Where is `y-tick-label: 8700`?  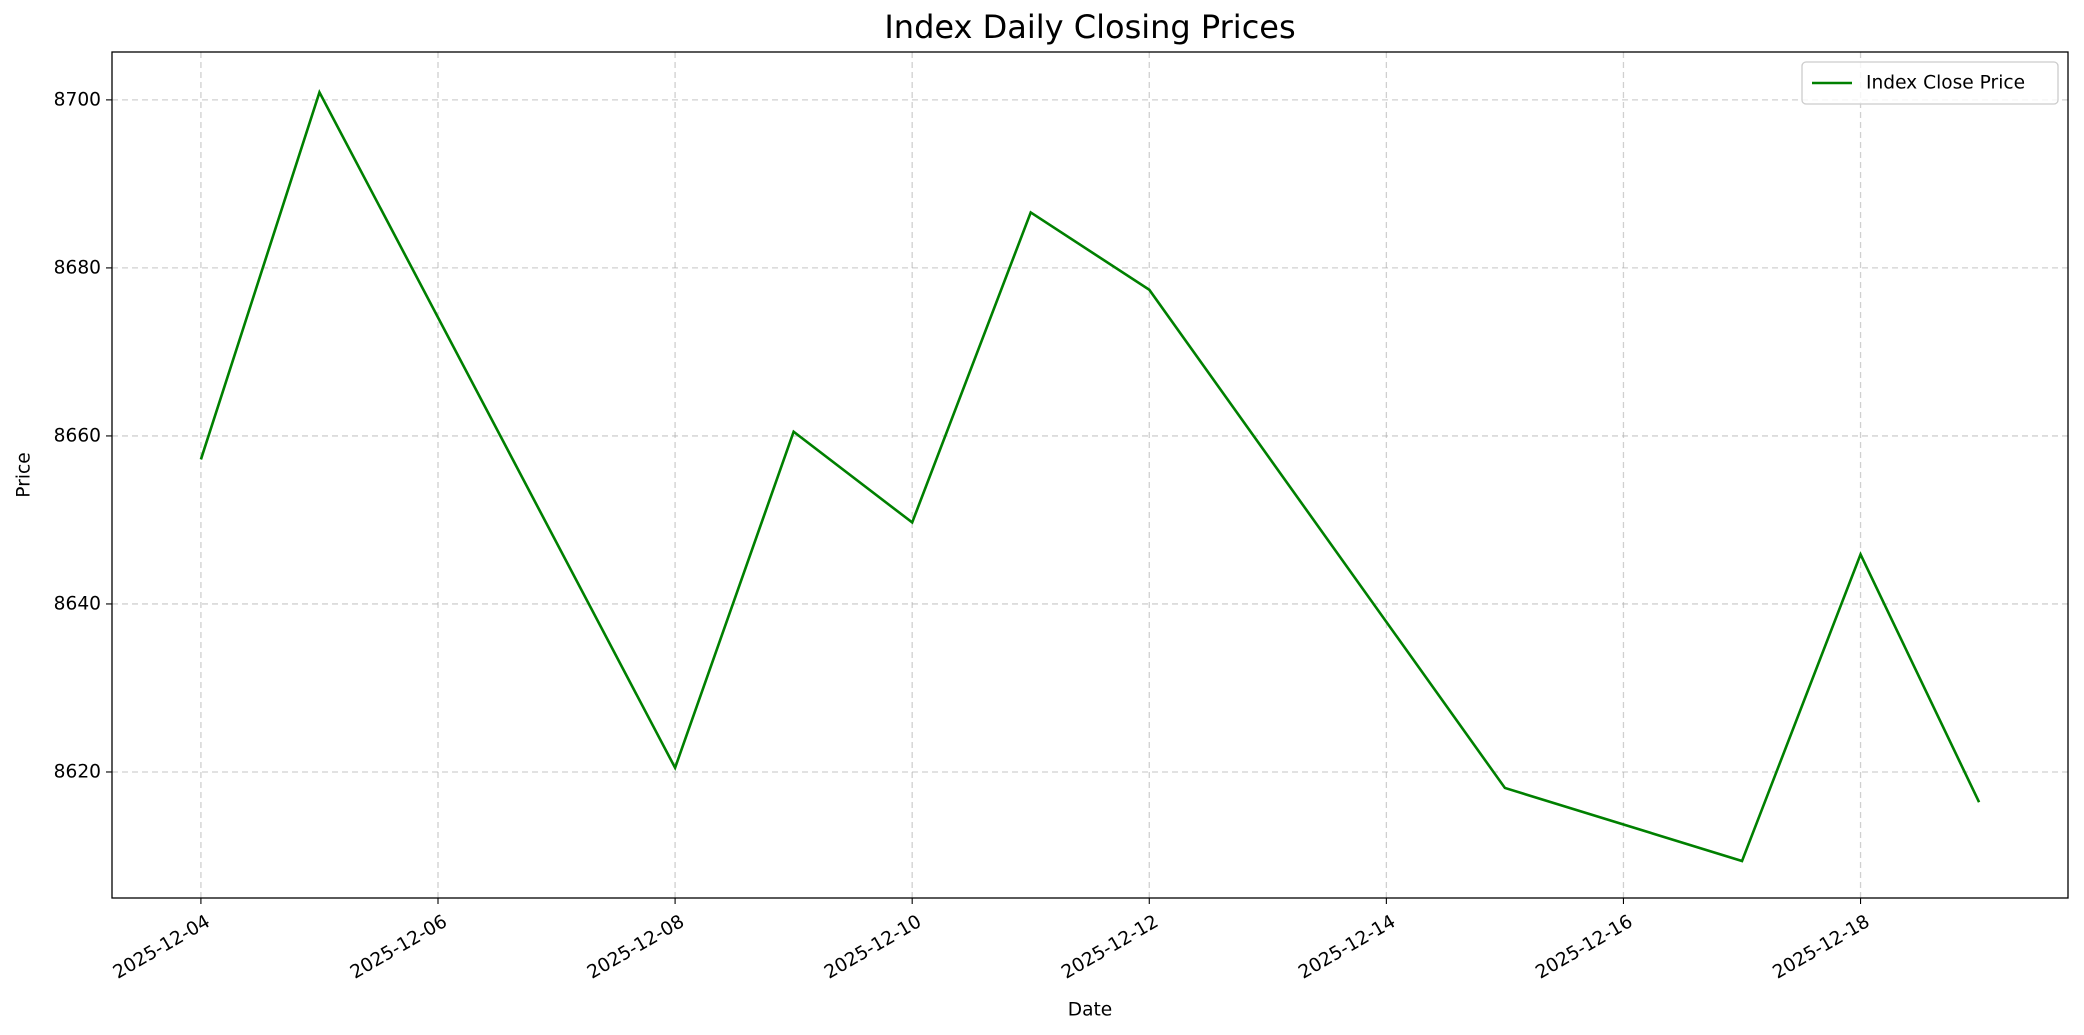 y-tick-label: 8700 is located at coordinates (77, 99).